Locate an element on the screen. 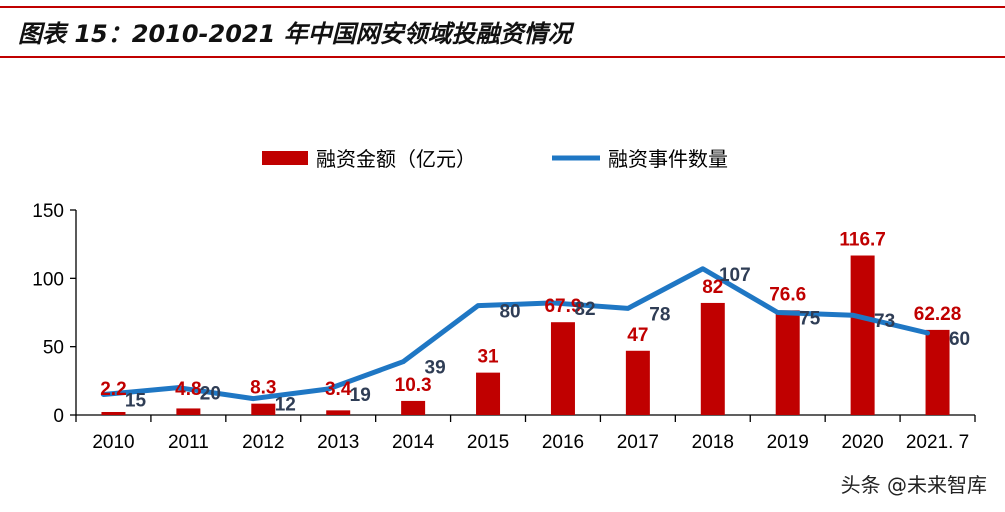 This screenshot has height=512, width=1005. x-tick-label: 2020 is located at coordinates (862, 442).